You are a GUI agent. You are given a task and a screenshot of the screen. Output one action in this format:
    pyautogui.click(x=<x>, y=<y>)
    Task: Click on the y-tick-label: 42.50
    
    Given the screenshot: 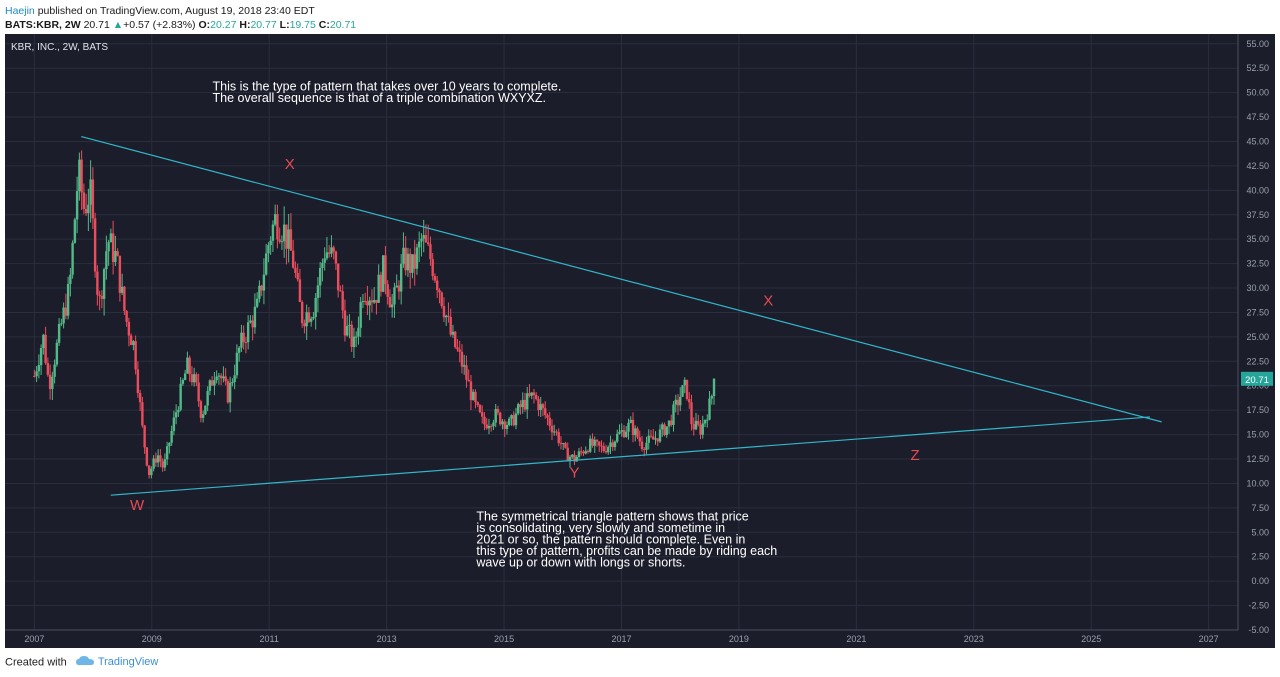 What is the action you would take?
    pyautogui.click(x=1257, y=166)
    